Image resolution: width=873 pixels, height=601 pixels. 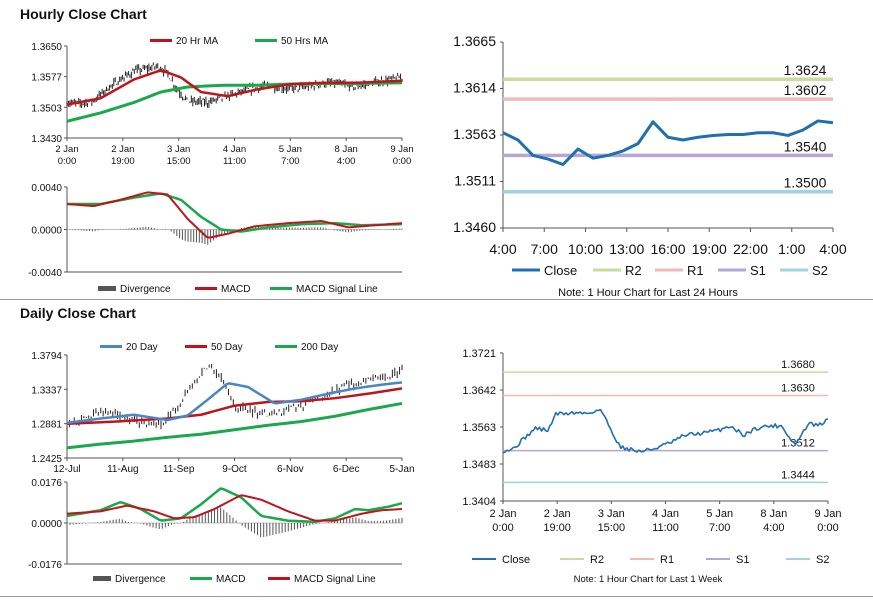 What do you see at coordinates (230, 579) in the screenshot?
I see `daily-legend-macd-label: MACD` at bounding box center [230, 579].